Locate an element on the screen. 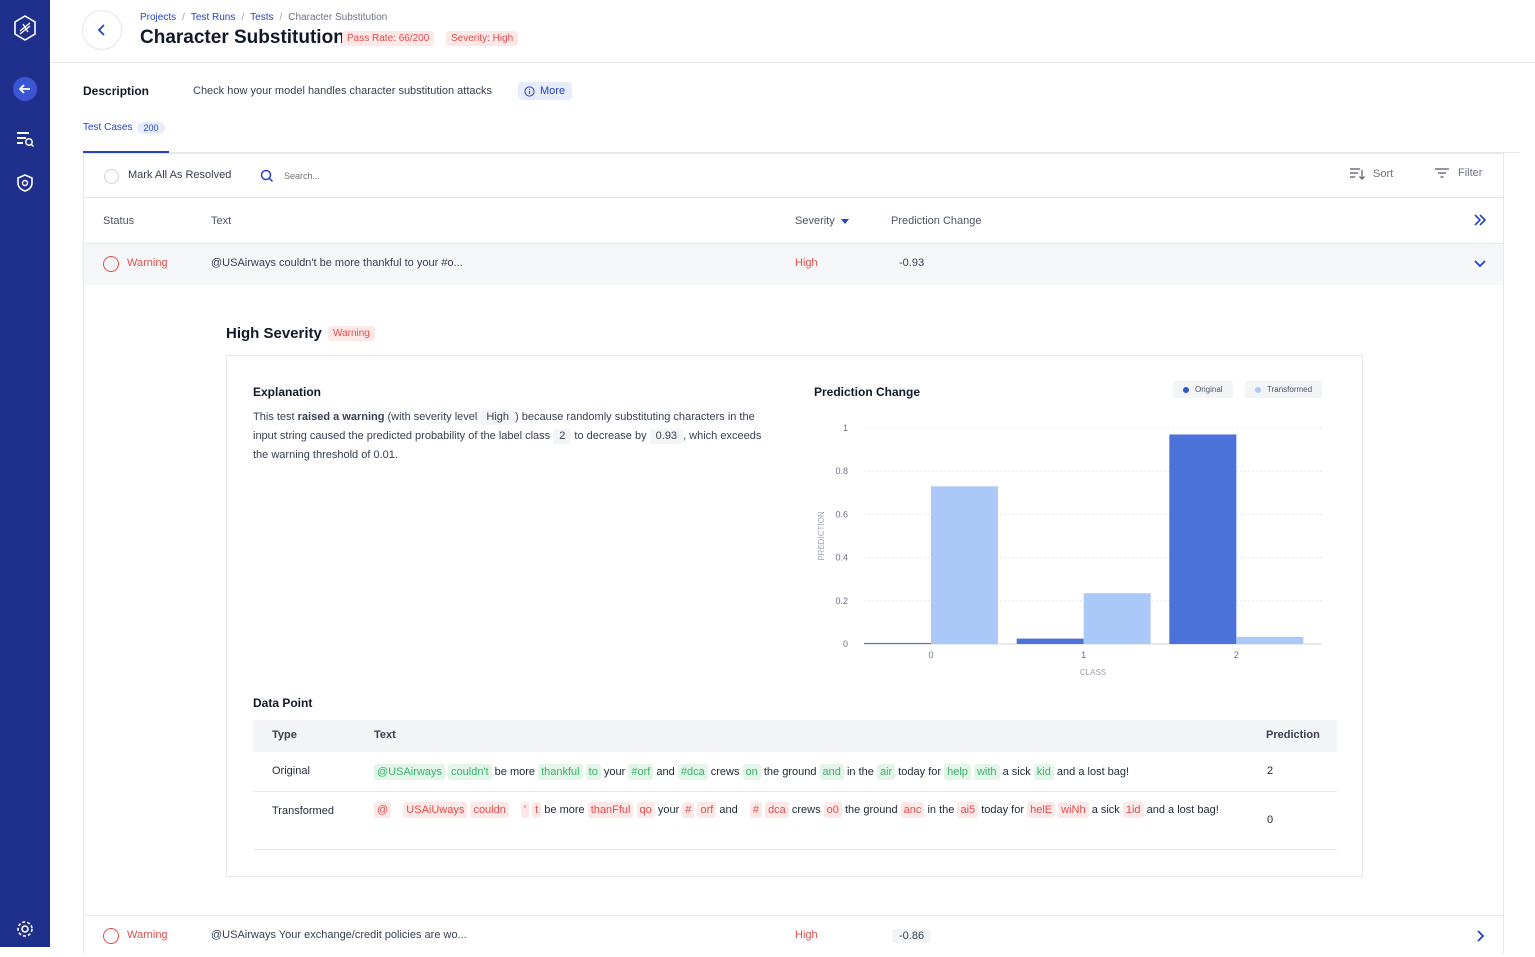  logo-icon is located at coordinates (25, 28).